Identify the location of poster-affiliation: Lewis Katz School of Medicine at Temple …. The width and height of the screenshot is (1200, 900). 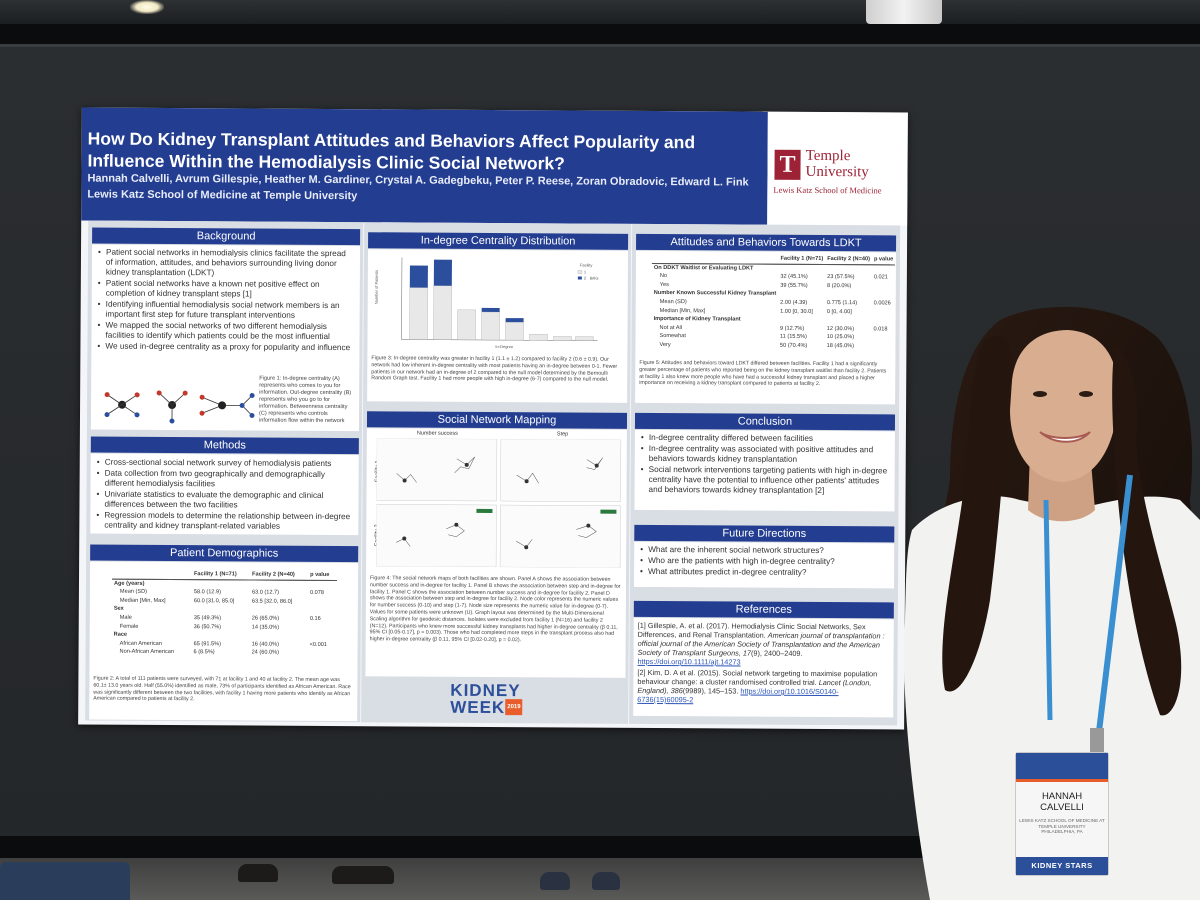
(222, 195).